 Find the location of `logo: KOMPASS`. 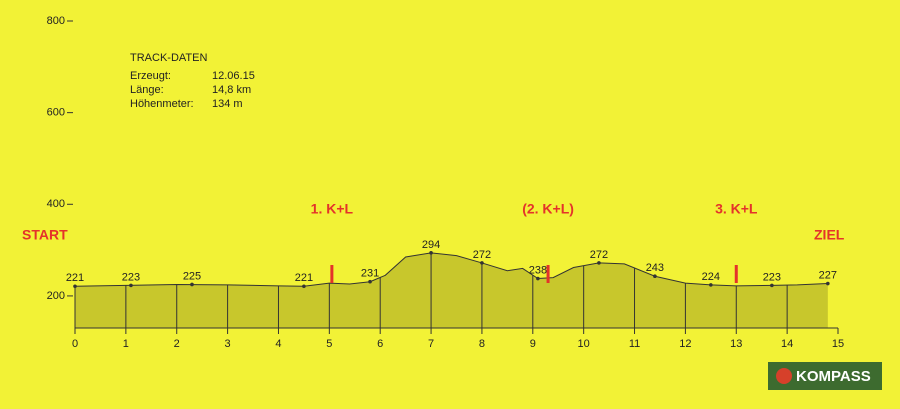

logo: KOMPASS is located at coordinates (825, 376).